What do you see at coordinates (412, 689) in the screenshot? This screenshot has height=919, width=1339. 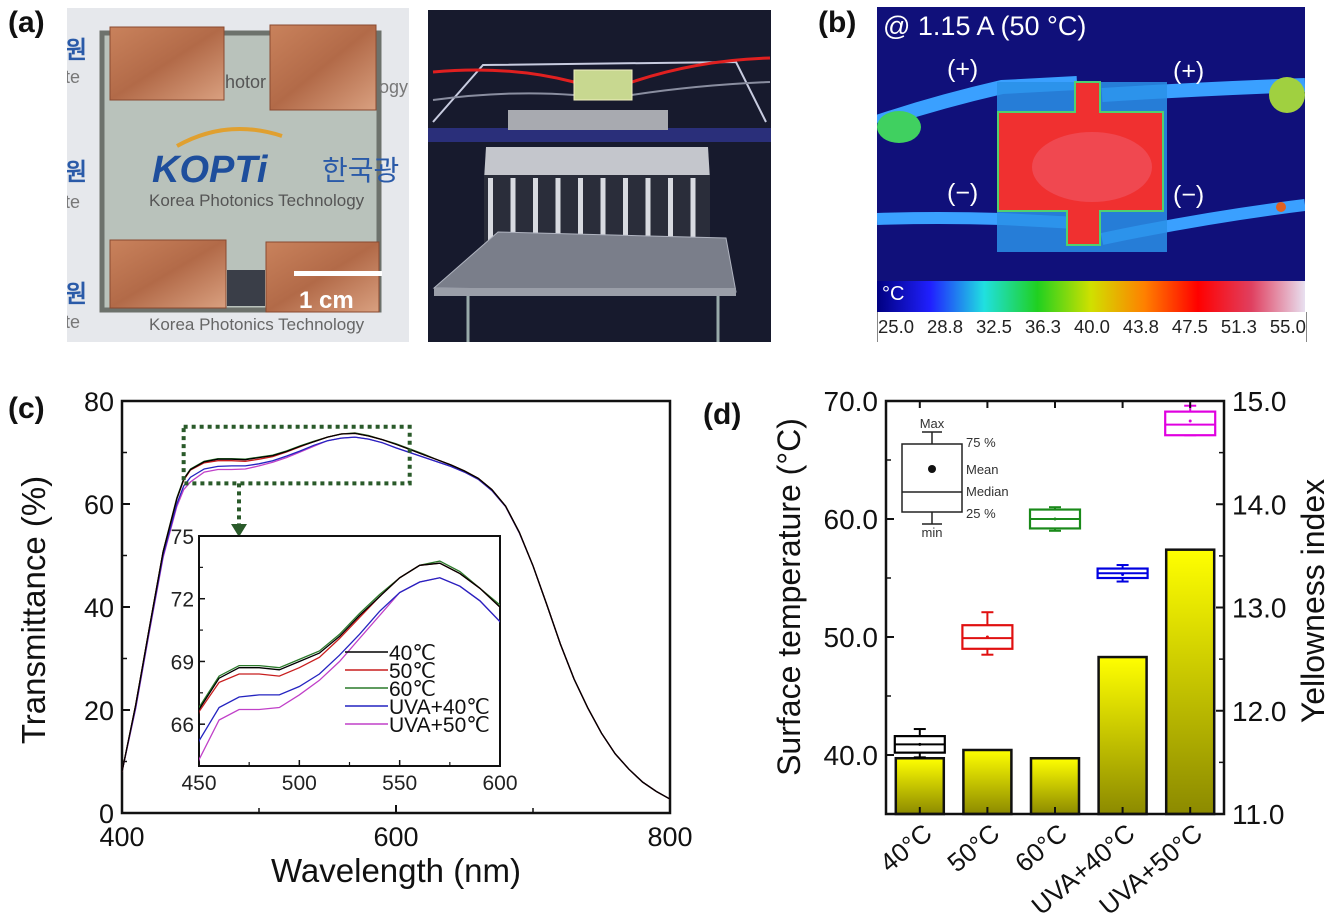 I see `legend-label: 60℃` at bounding box center [412, 689].